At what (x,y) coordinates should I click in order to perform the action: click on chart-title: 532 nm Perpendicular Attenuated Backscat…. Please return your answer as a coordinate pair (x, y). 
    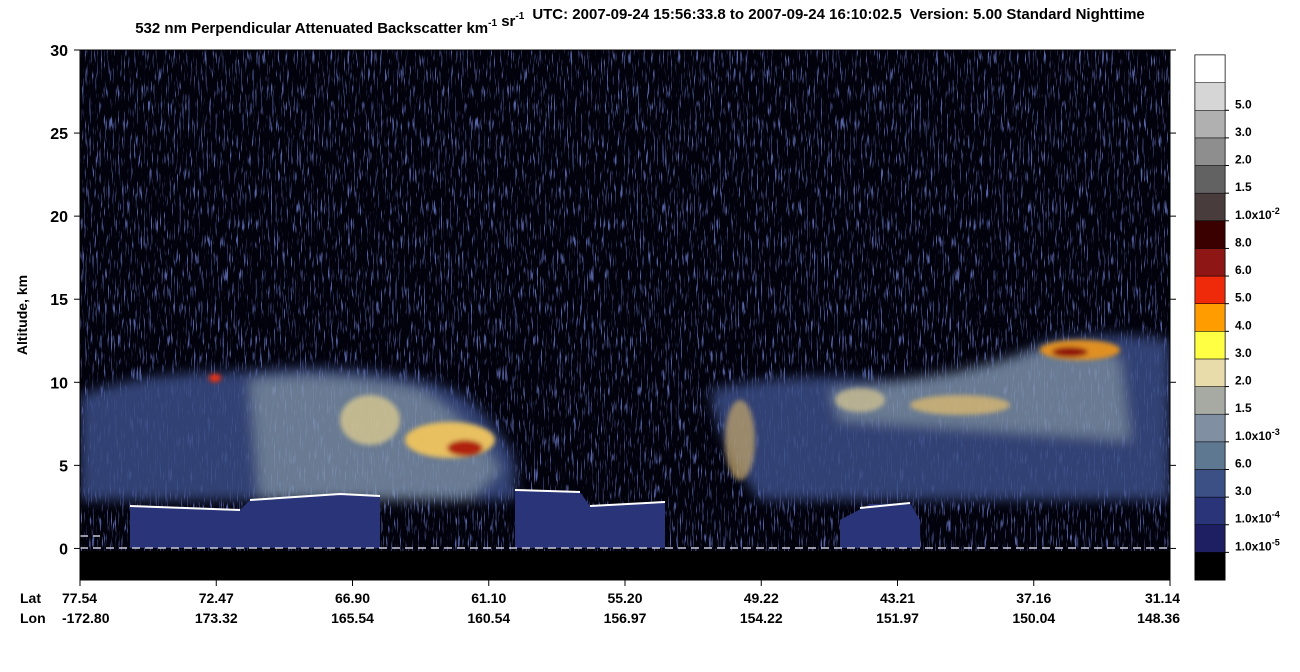
    Looking at the image, I should click on (640, 21).